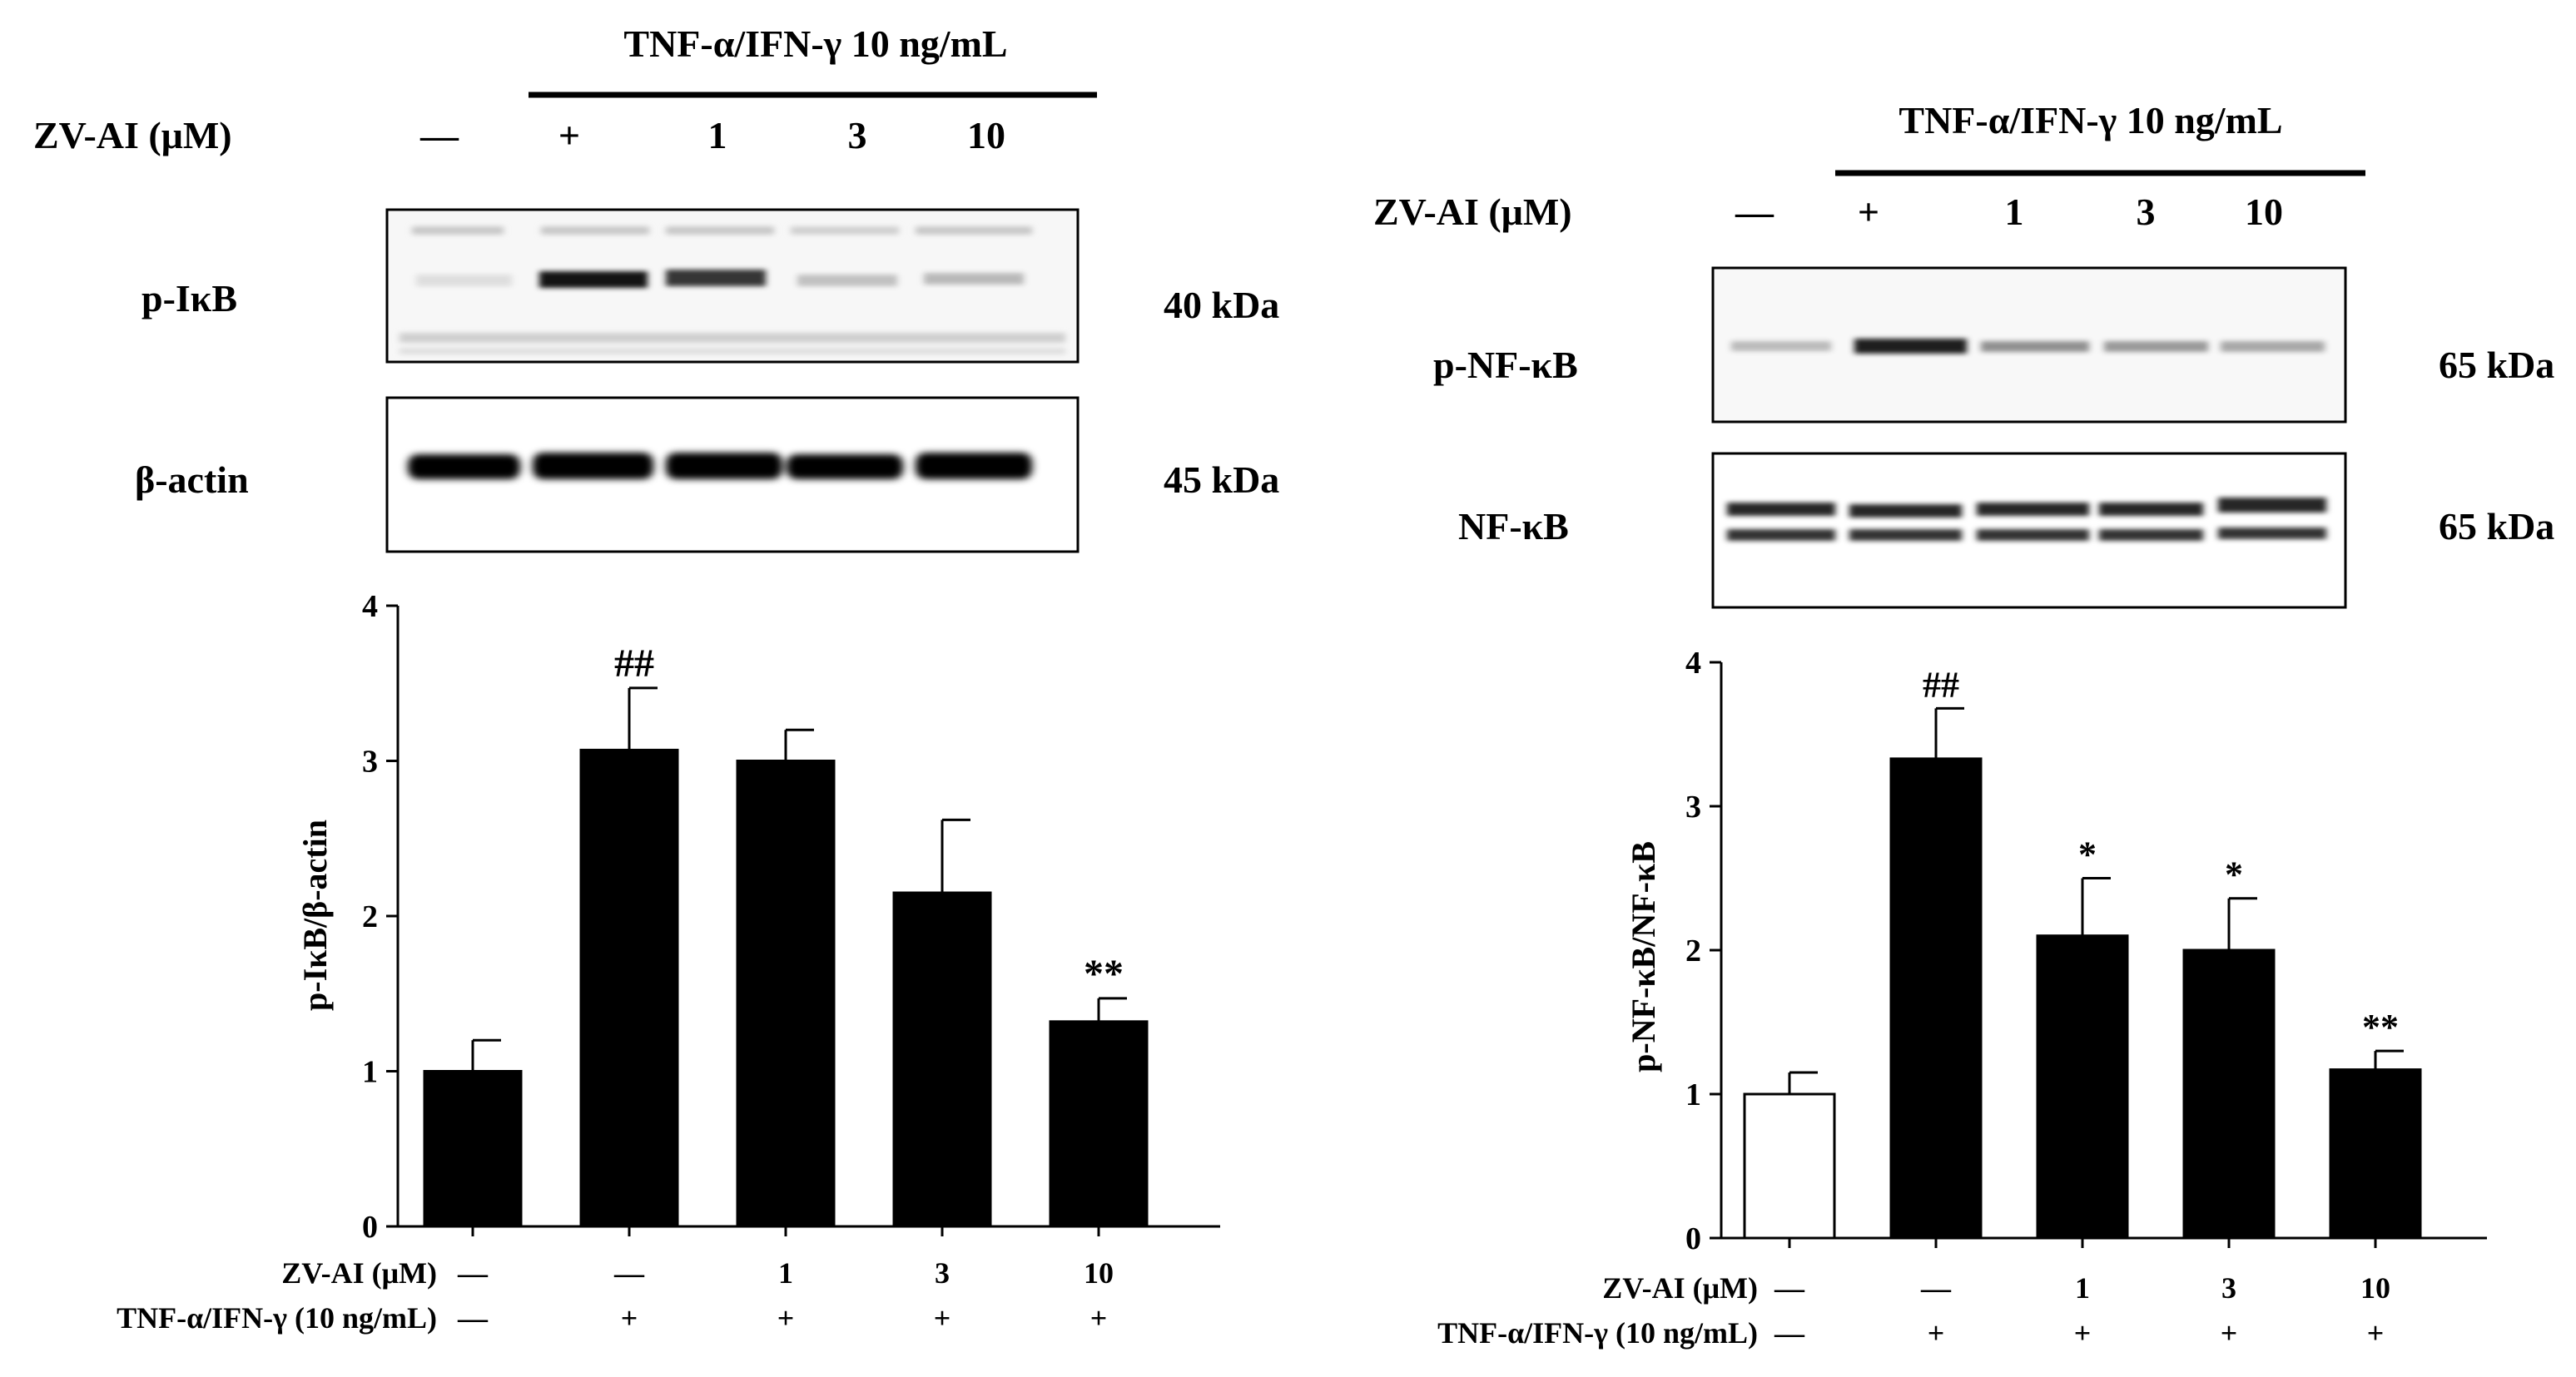  Describe the element at coordinates (192, 480) in the screenshot. I see `blot-label-beta-actin: β-actin` at that location.